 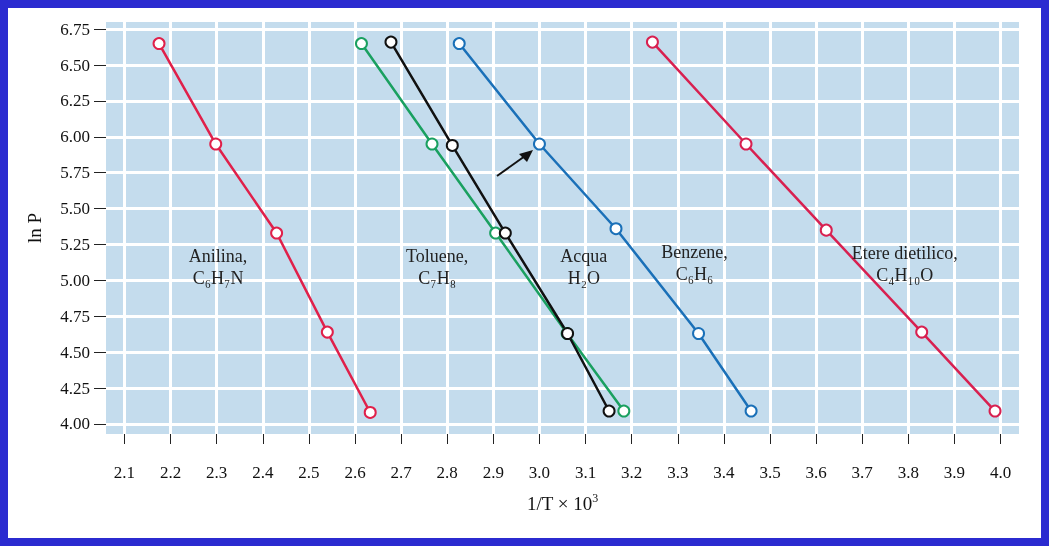 I want to click on x-tick-label: 2.1, so click(x=124, y=472).